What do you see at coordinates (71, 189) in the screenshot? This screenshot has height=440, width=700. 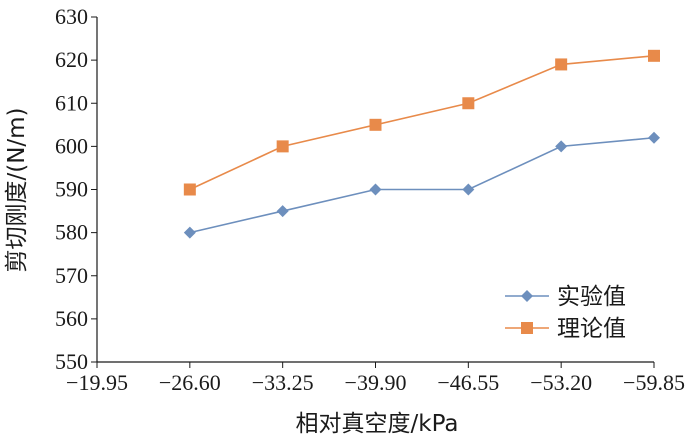 I see `y-tick-label: 590` at bounding box center [71, 189].